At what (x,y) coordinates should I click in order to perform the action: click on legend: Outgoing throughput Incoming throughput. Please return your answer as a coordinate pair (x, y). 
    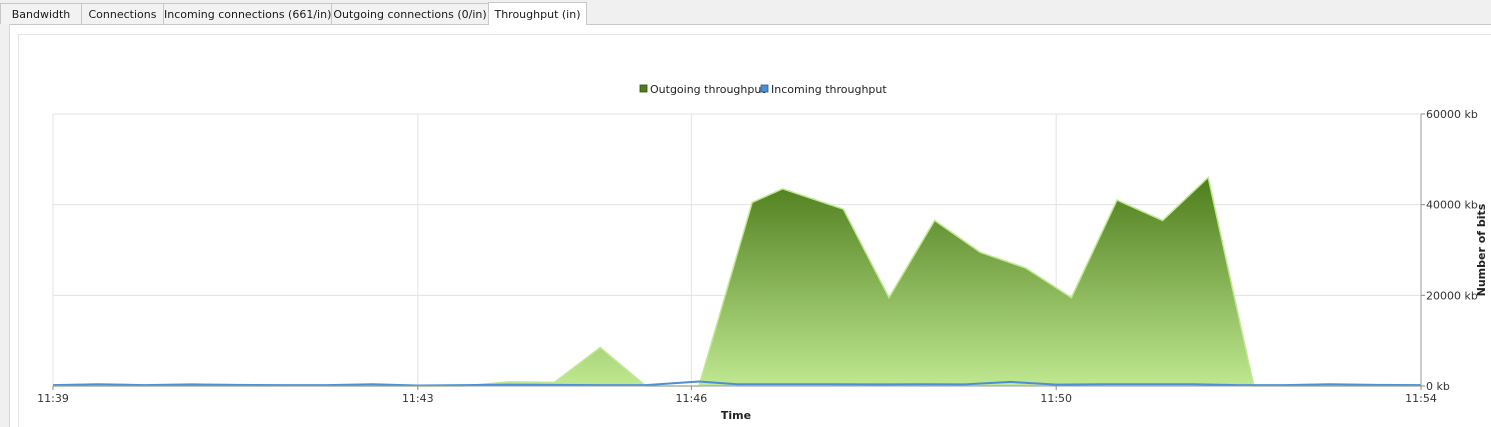
    Looking at the image, I should click on (763, 89).